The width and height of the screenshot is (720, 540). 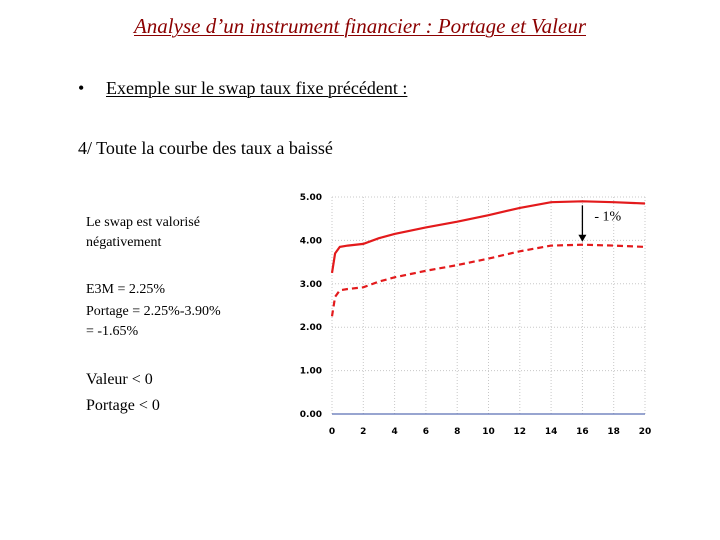 I want to click on portage-formula-line-2: = -1.65%, so click(x=112, y=331).